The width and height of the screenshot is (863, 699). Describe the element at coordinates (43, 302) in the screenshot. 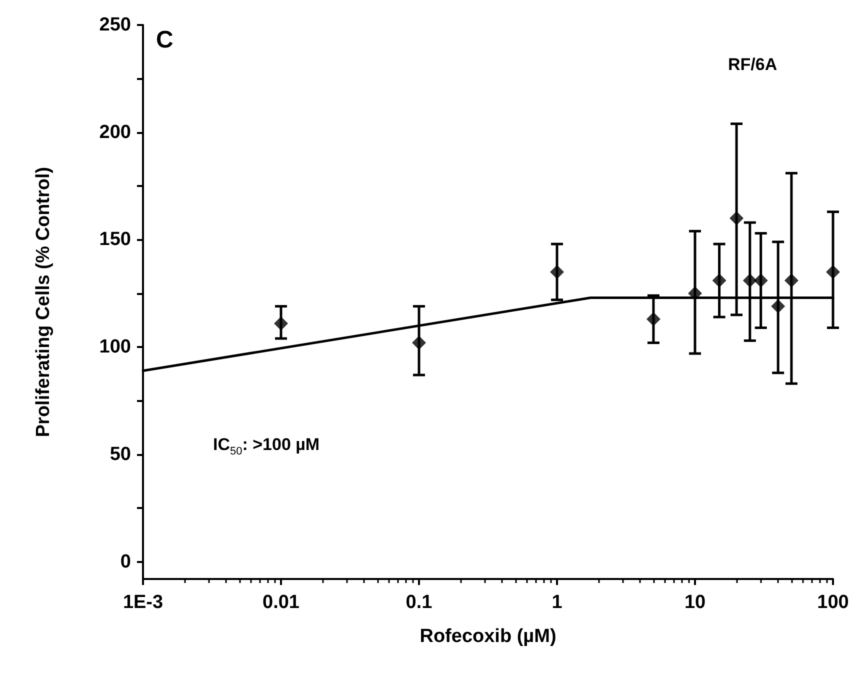

I see `y-axis-title: Proliferating Cells (% Control)` at that location.